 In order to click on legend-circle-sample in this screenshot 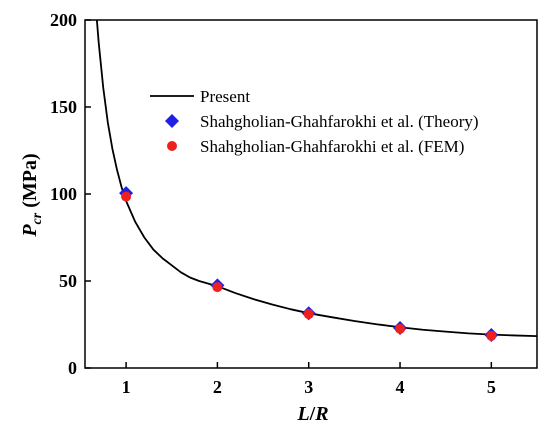, I will do `click(172, 146)`.